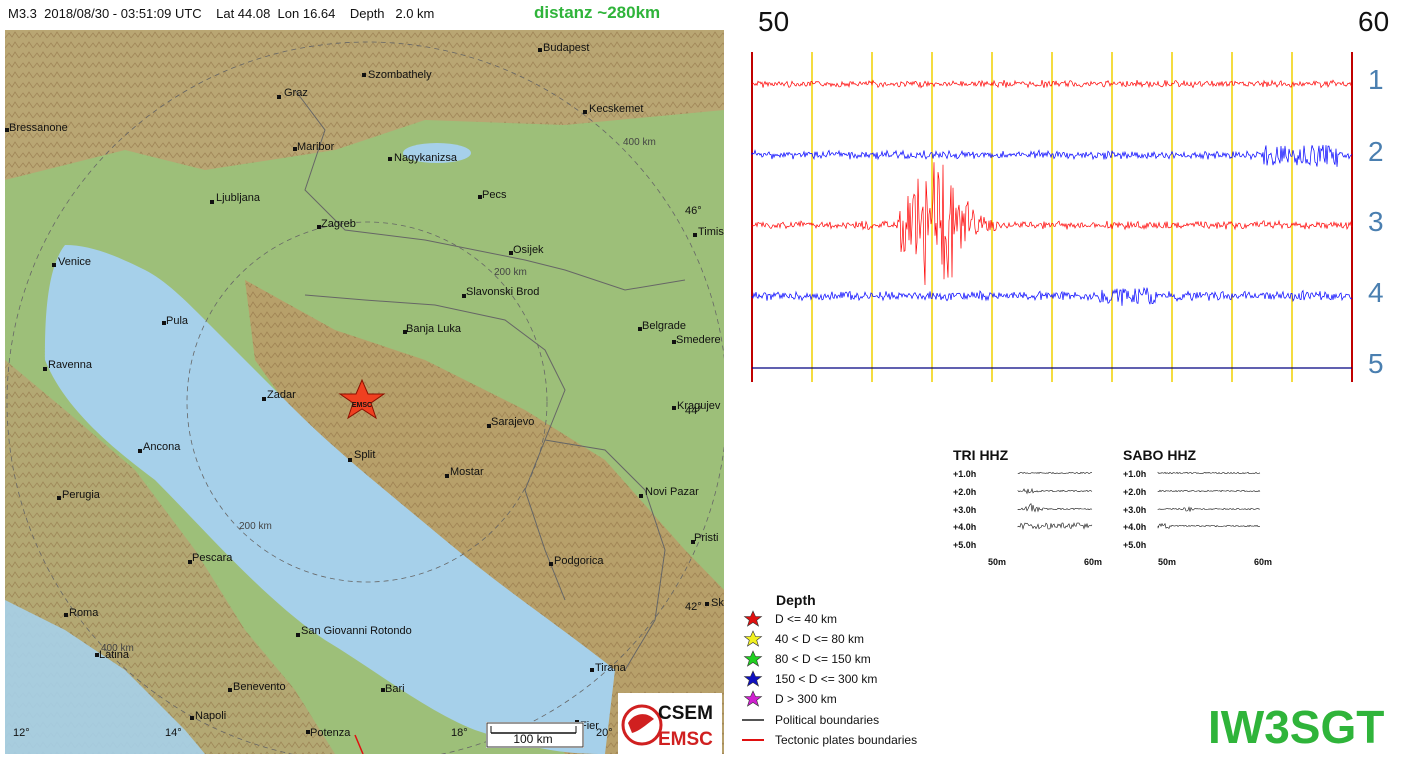 The image size is (1403, 759). What do you see at coordinates (693, 211) in the screenshot?
I see `lat-label: 46°` at bounding box center [693, 211].